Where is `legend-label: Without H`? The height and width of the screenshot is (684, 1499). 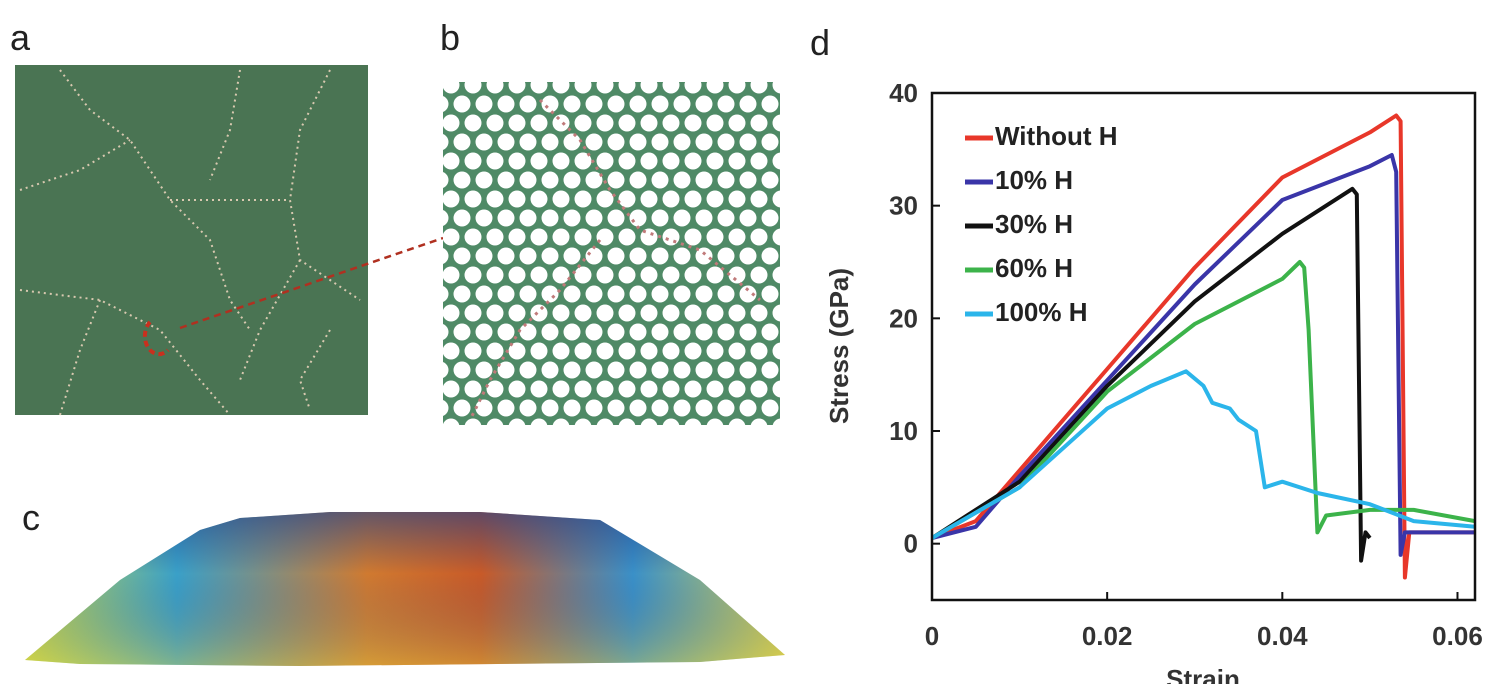
legend-label: Without H is located at coordinates (1056, 136).